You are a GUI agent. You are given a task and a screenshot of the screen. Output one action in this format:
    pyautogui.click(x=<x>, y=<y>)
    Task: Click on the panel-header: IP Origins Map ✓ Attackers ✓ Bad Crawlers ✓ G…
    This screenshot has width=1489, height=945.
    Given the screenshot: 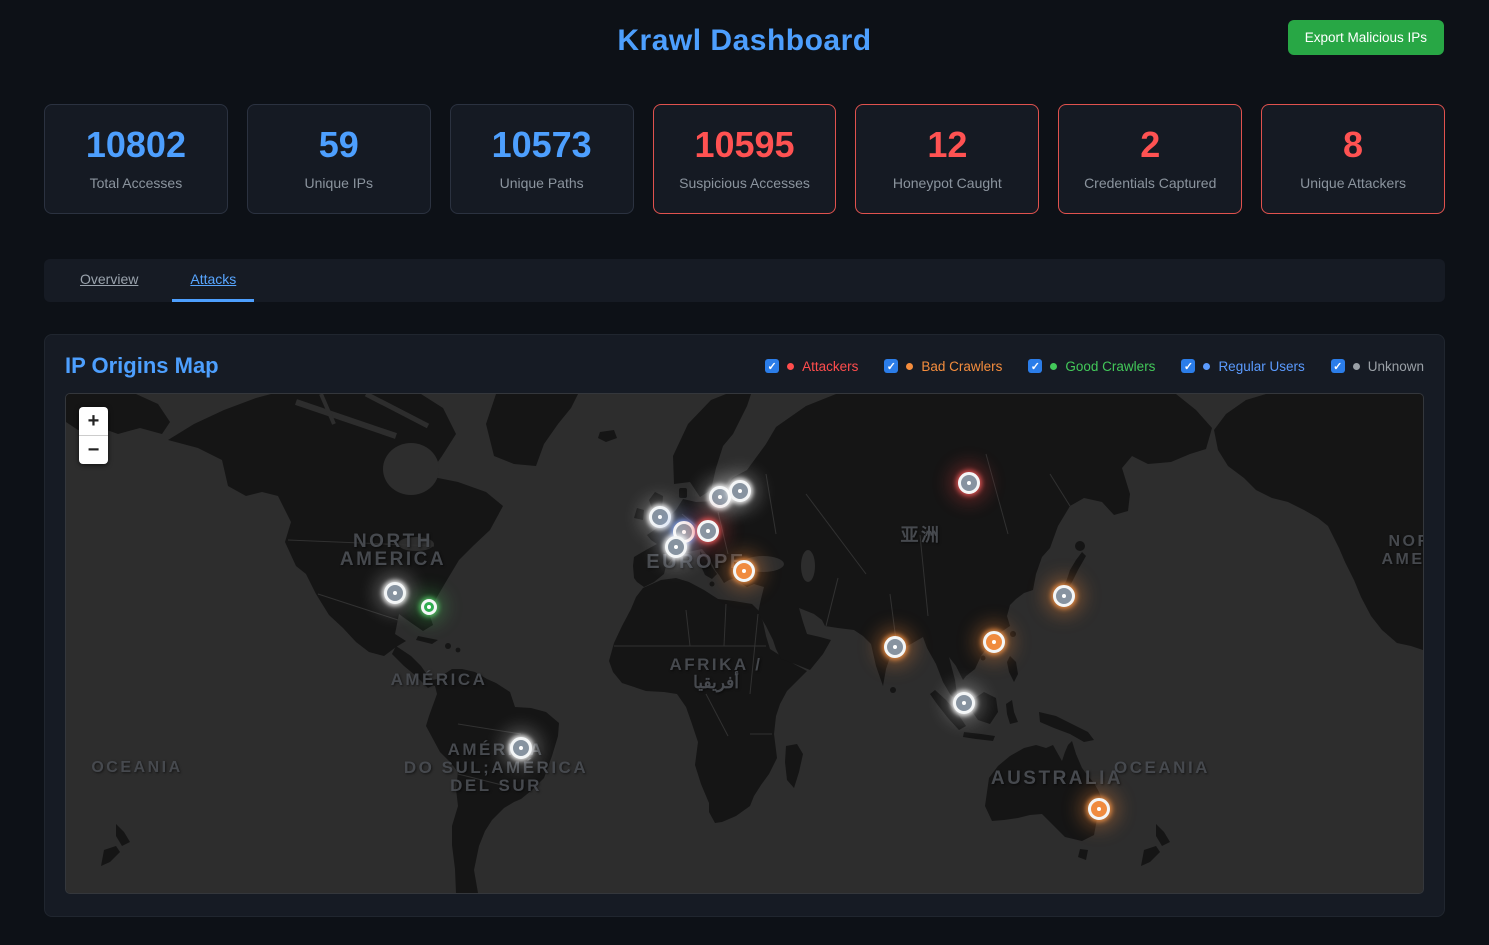 What is the action you would take?
    pyautogui.click(x=744, y=366)
    